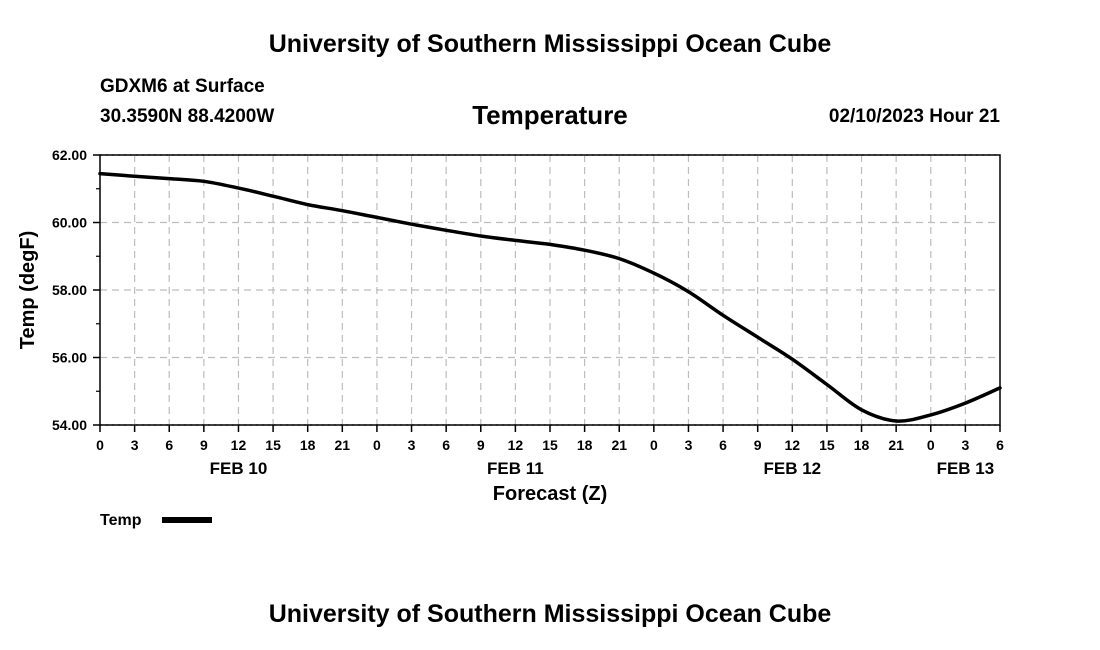  I want to click on chart-title: Temperature, so click(550, 115).